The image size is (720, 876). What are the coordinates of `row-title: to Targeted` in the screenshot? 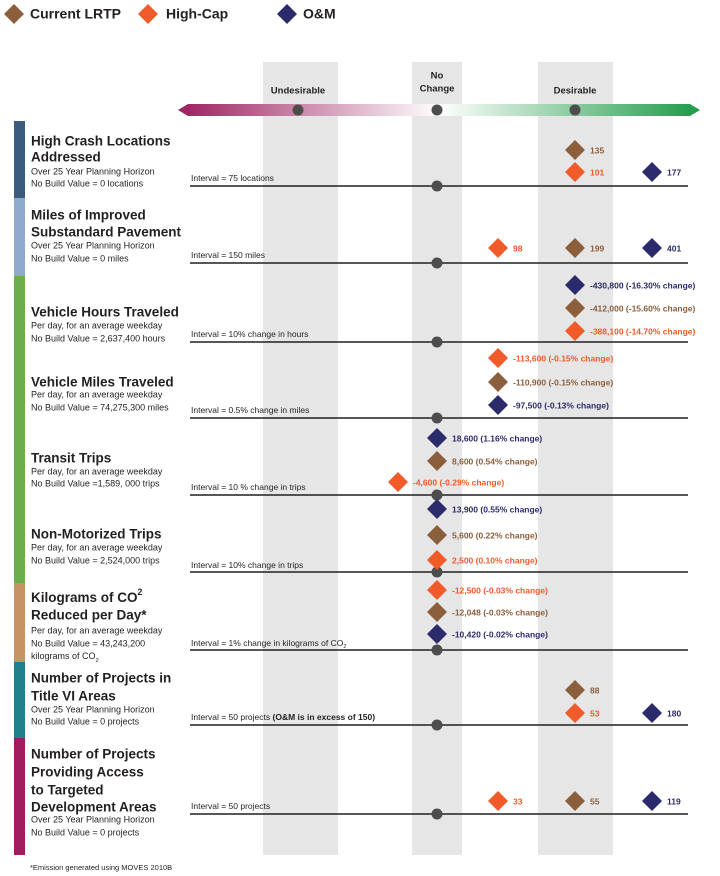 It's located at (67, 790).